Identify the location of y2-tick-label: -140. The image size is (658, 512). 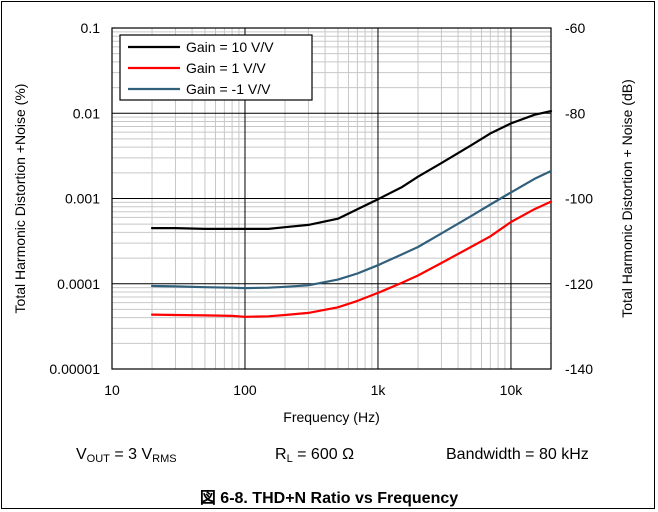
(579, 369).